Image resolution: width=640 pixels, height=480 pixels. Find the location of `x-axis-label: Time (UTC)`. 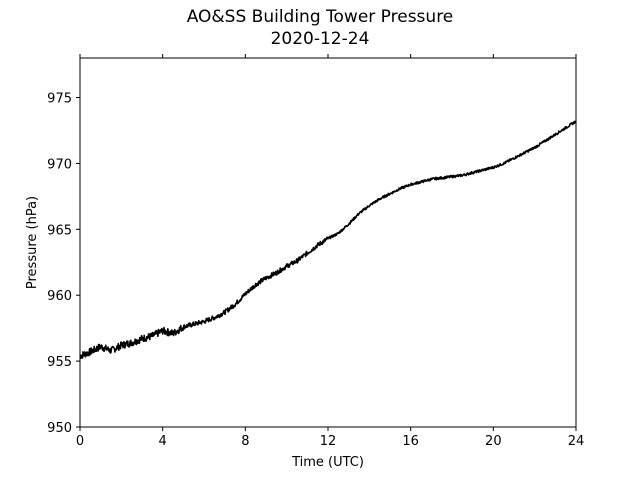

x-axis-label: Time (UTC) is located at coordinates (327, 462).